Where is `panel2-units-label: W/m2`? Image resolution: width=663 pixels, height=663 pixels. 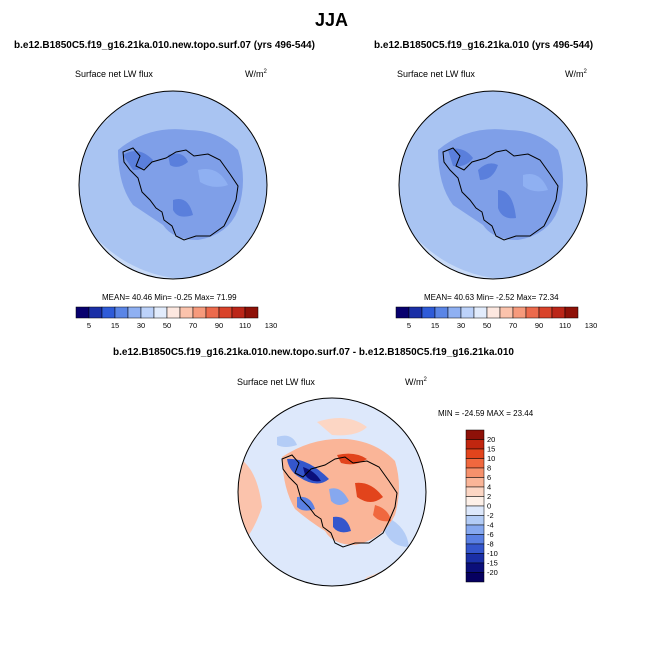
panel2-units-label: W/m2 is located at coordinates (576, 74).